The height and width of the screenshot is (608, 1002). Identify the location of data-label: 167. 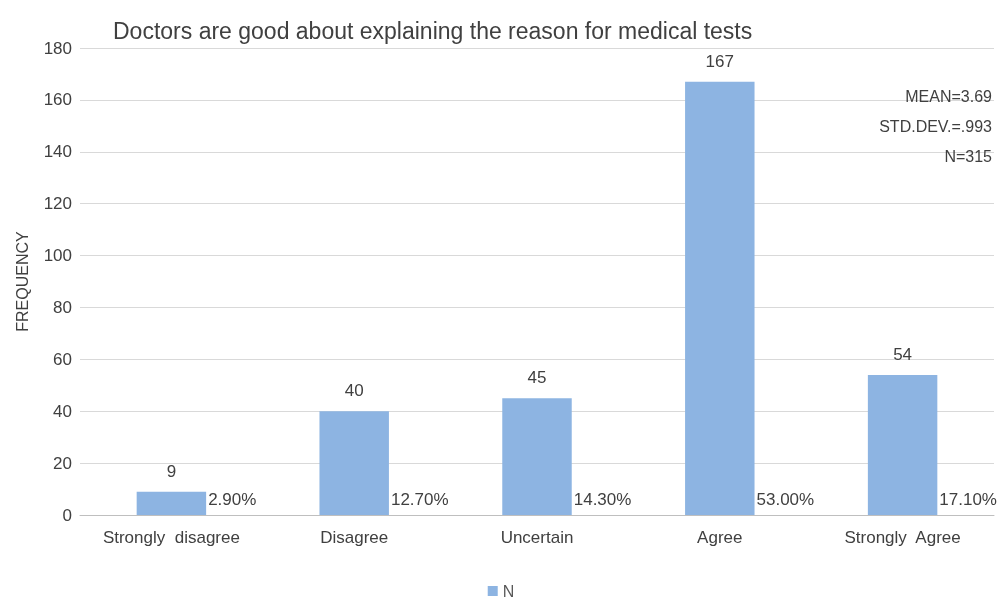
(719, 61).